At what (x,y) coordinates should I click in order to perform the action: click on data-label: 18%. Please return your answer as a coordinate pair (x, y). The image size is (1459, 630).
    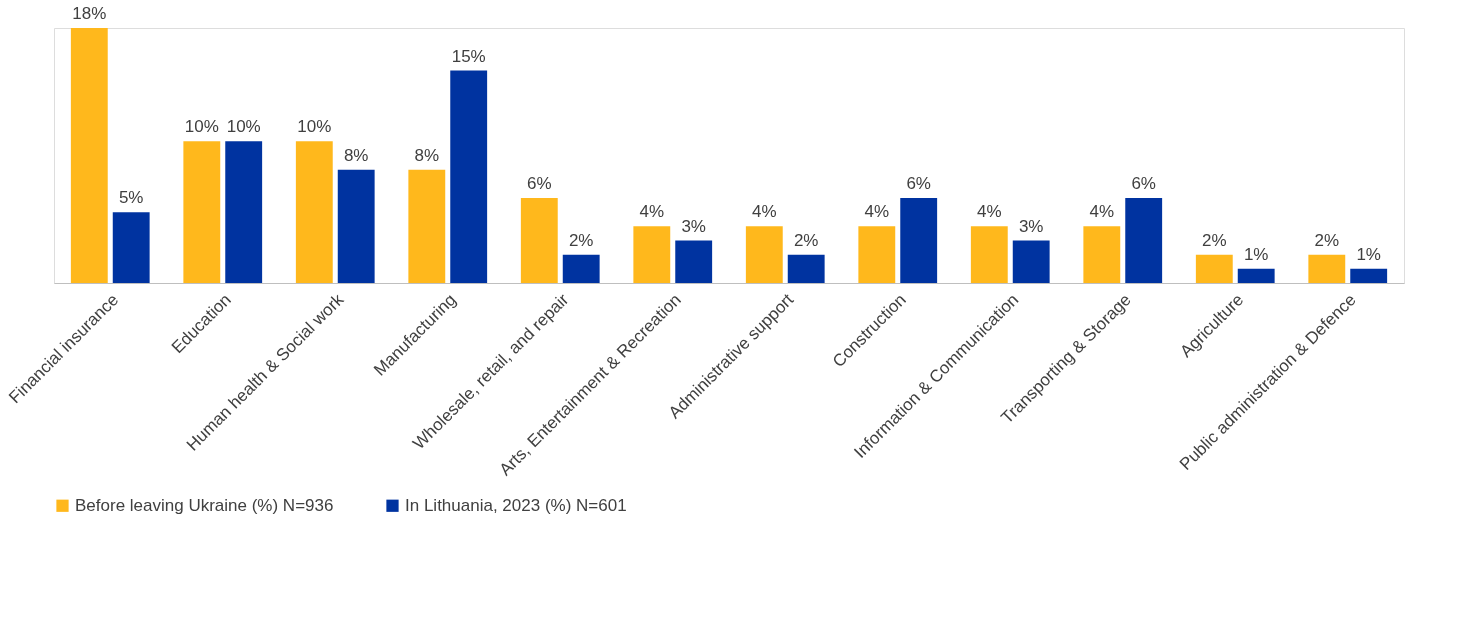
    Looking at the image, I should click on (89, 13).